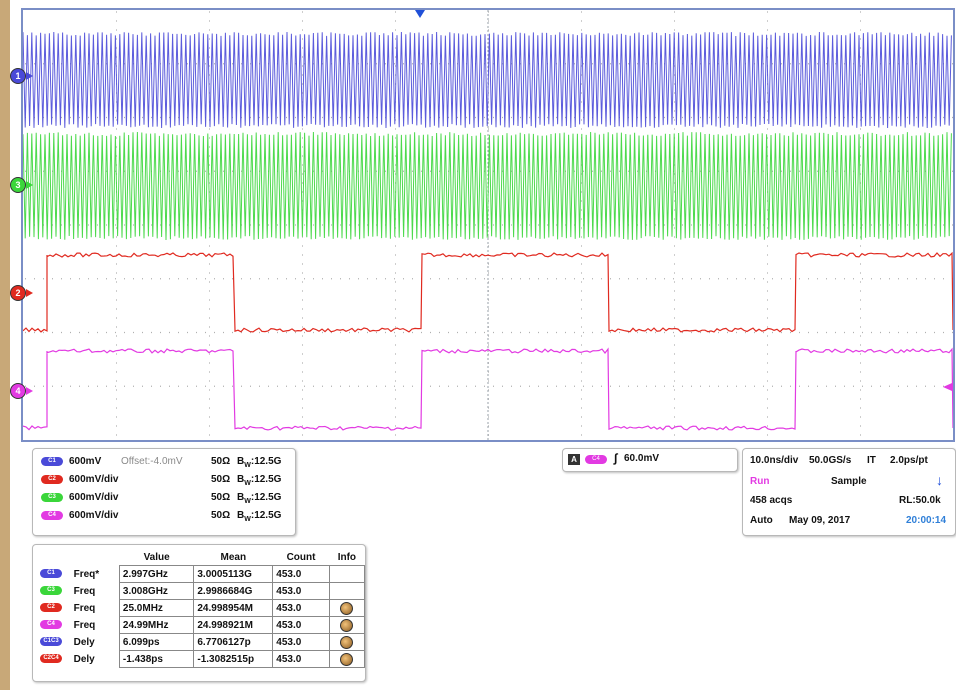 The height and width of the screenshot is (690, 956). Describe the element at coordinates (52, 461) in the screenshot. I see `channel-1-chip: C1` at that location.